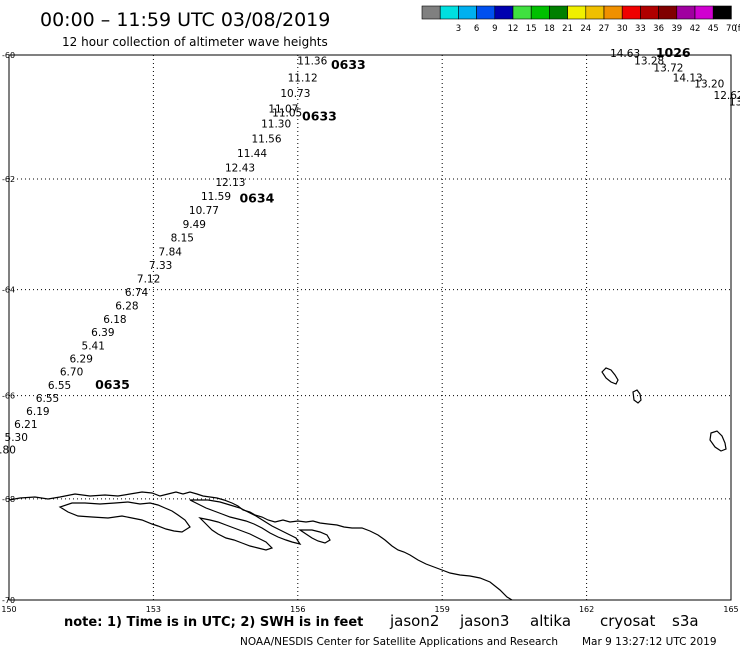 The width and height of the screenshot is (740, 650). Describe the element at coordinates (297, 609) in the screenshot. I see `lon-tick-label: 156` at that location.